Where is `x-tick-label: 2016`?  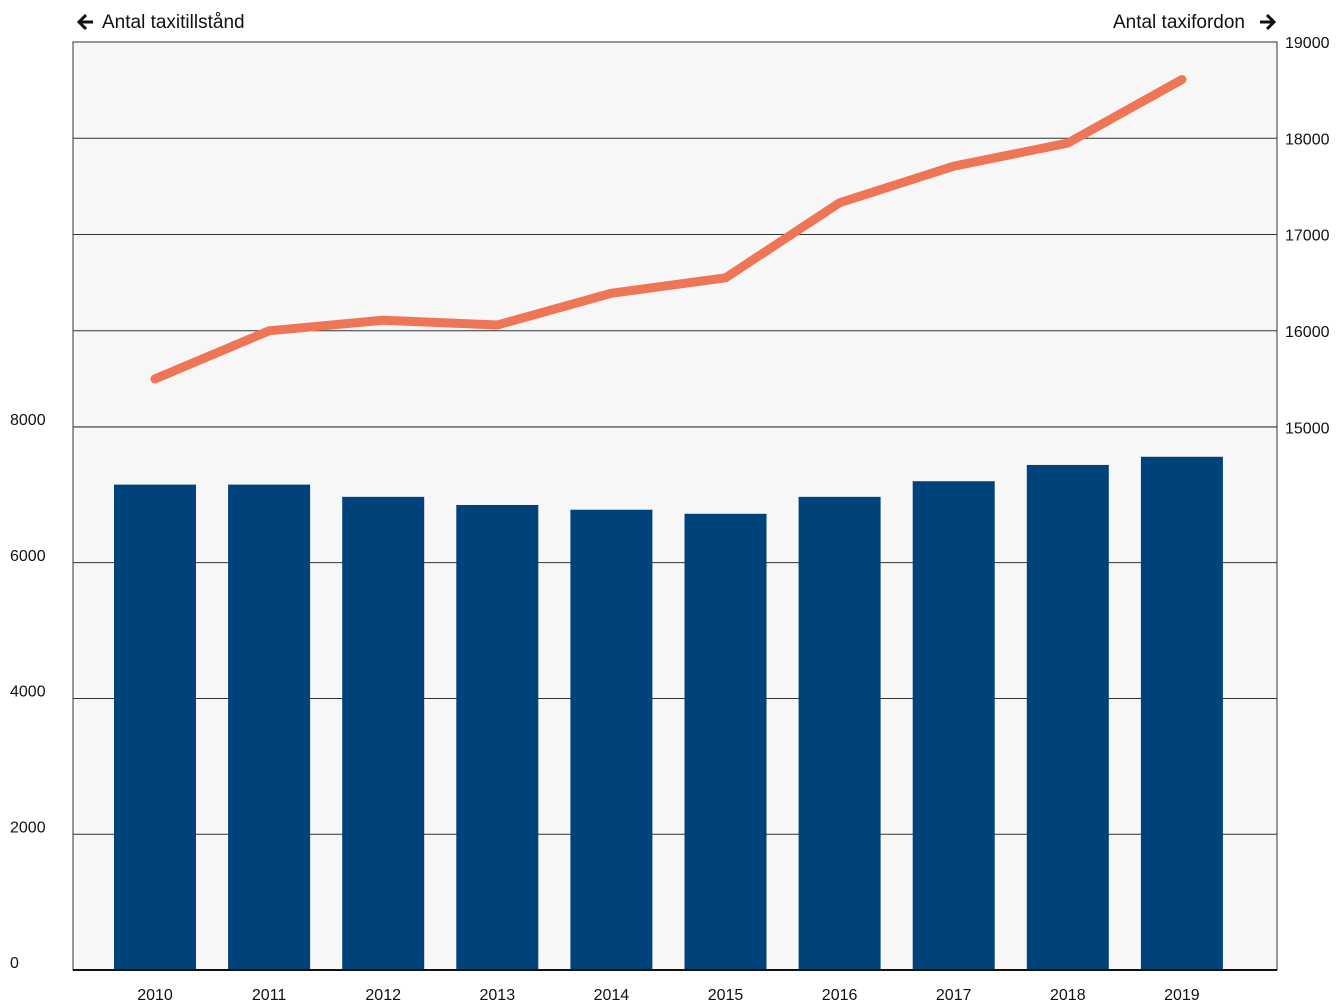
x-tick-label: 2016 is located at coordinates (840, 995).